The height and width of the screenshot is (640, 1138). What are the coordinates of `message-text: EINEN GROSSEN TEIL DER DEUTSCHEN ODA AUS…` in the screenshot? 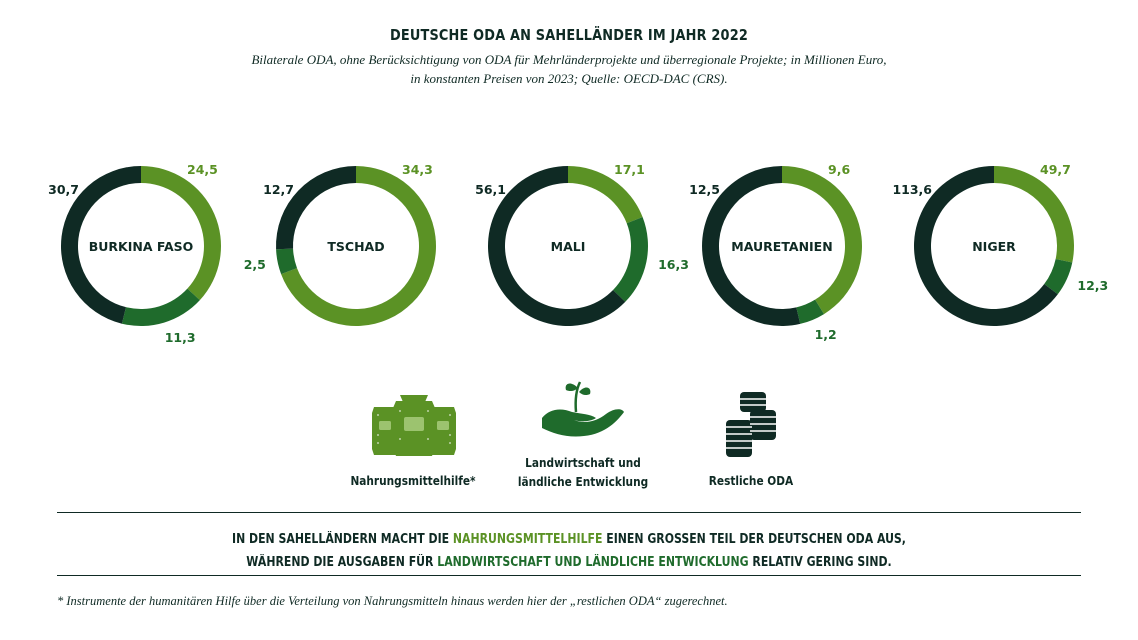 It's located at (753, 539).